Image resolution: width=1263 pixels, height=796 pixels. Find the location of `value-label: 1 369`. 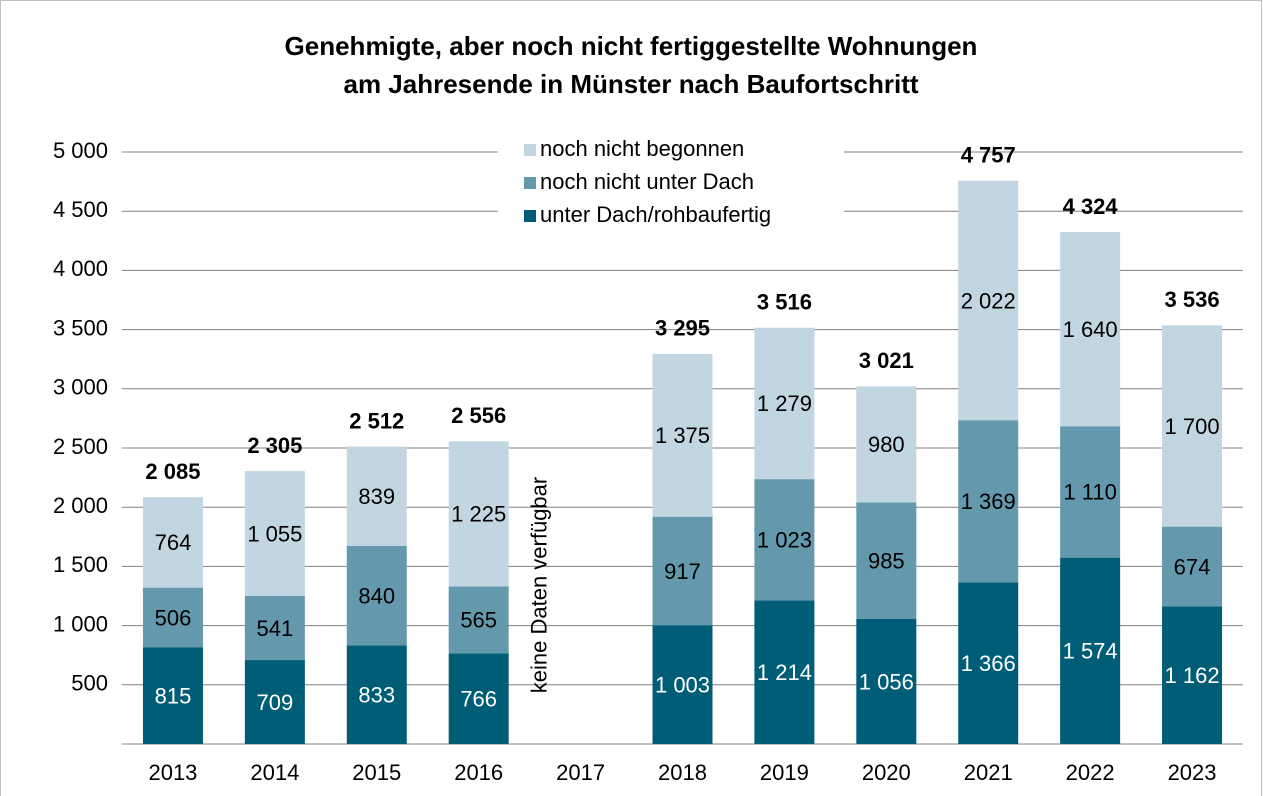

value-label: 1 369 is located at coordinates (988, 501).